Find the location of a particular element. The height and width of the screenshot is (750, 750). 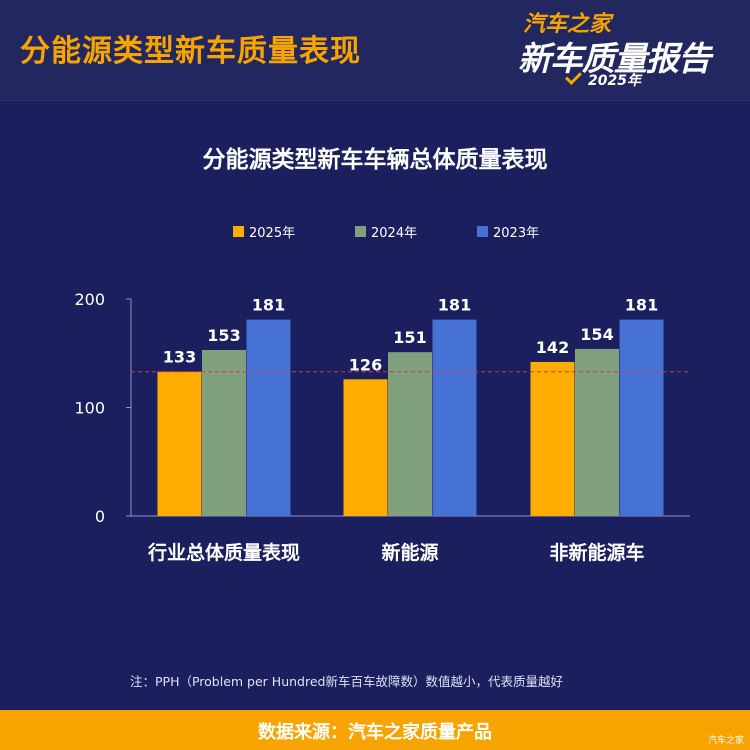

logo-year: 2025年 is located at coordinates (614, 81).